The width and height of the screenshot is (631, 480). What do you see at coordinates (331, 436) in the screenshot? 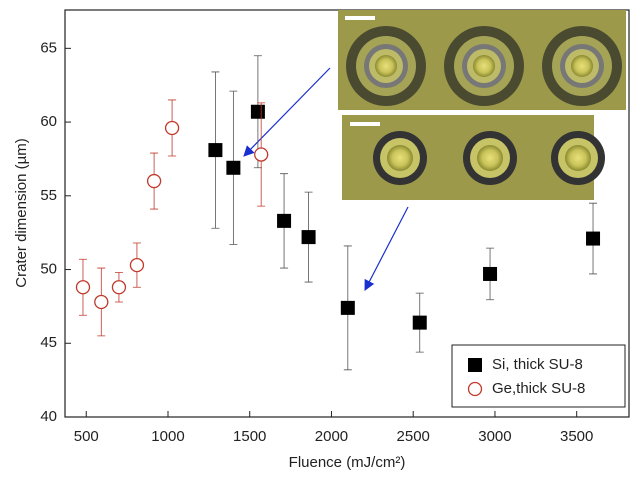
I see `x-tick-label: 2000` at bounding box center [331, 436].